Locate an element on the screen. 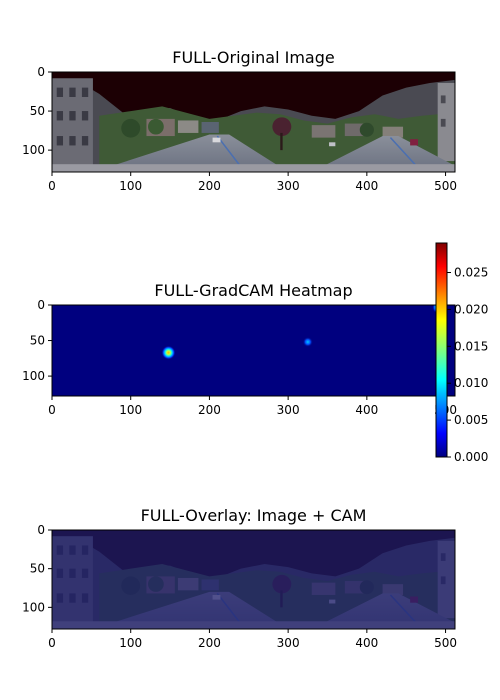  heatmap-background is located at coordinates (253, 350).